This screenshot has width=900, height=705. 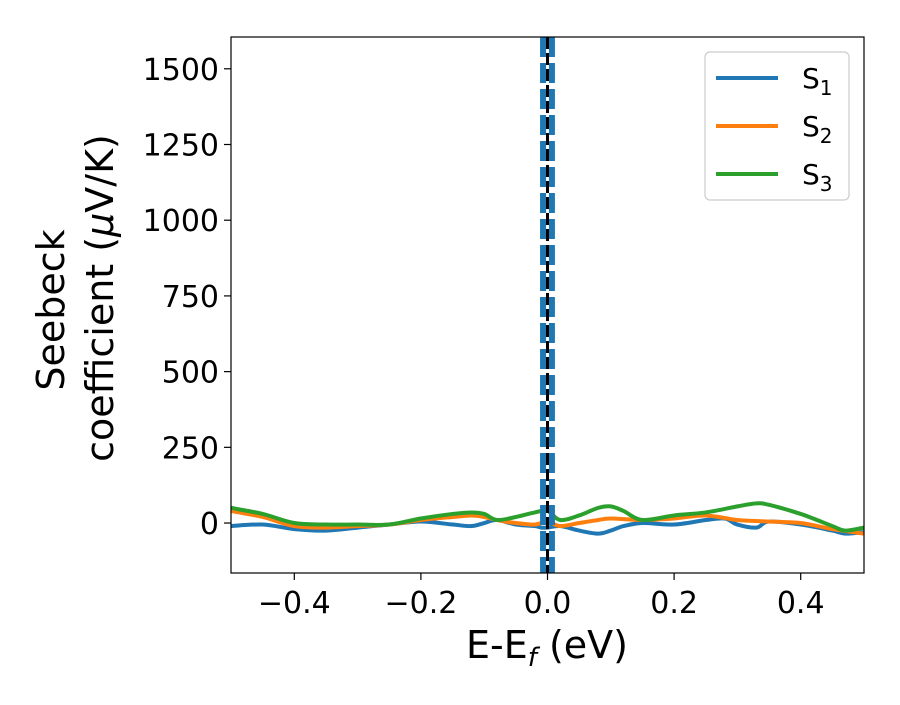 What do you see at coordinates (51, 309) in the screenshot?
I see `y-axis-title-line1: Seebeck` at bounding box center [51, 309].